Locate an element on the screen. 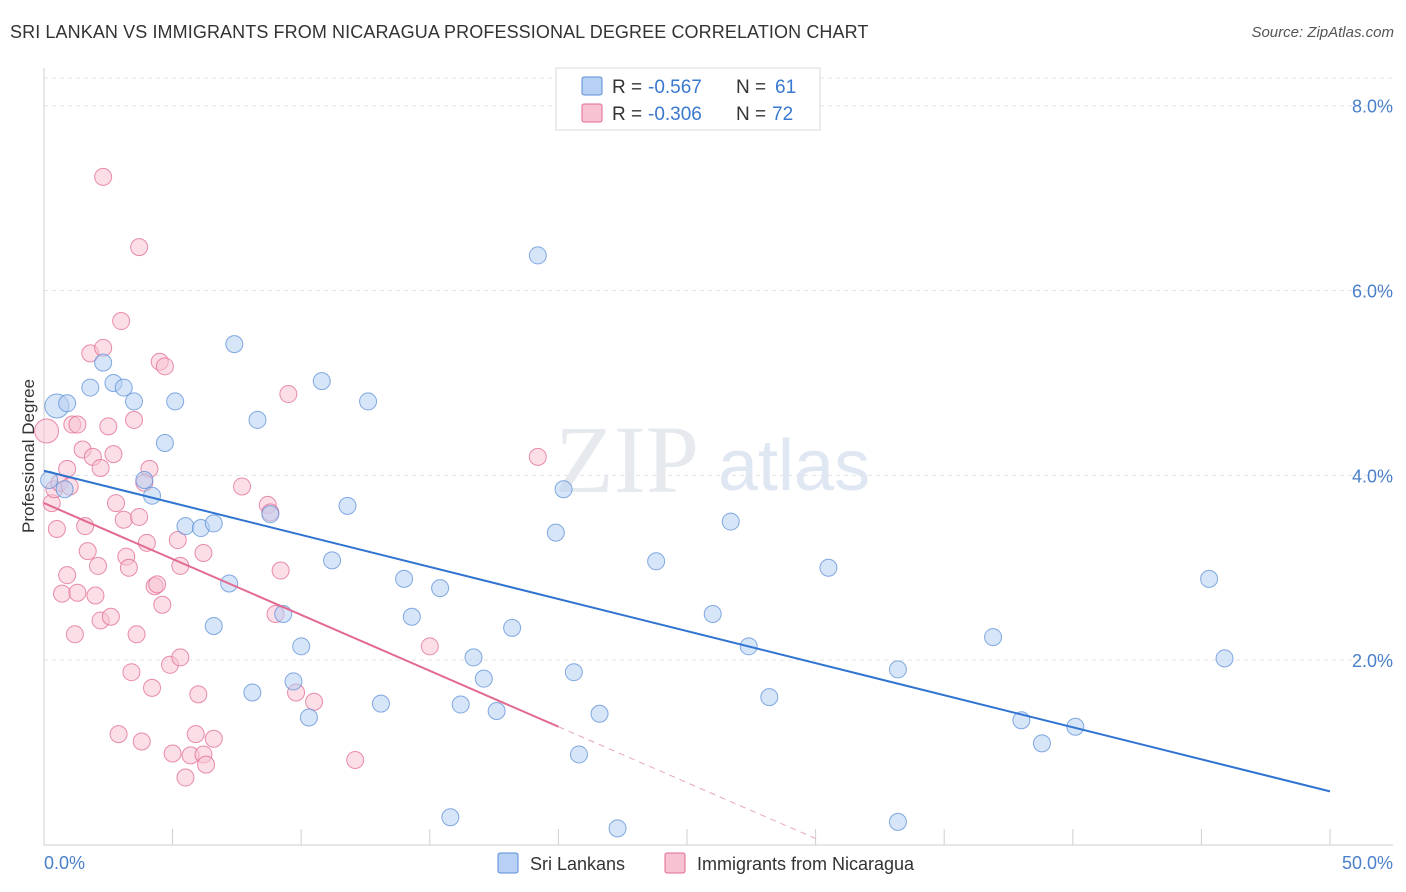 The image size is (1406, 892). y-tick-labels: 2.0% 4.0% 6.0% 8.0% is located at coordinates (1372, 384).